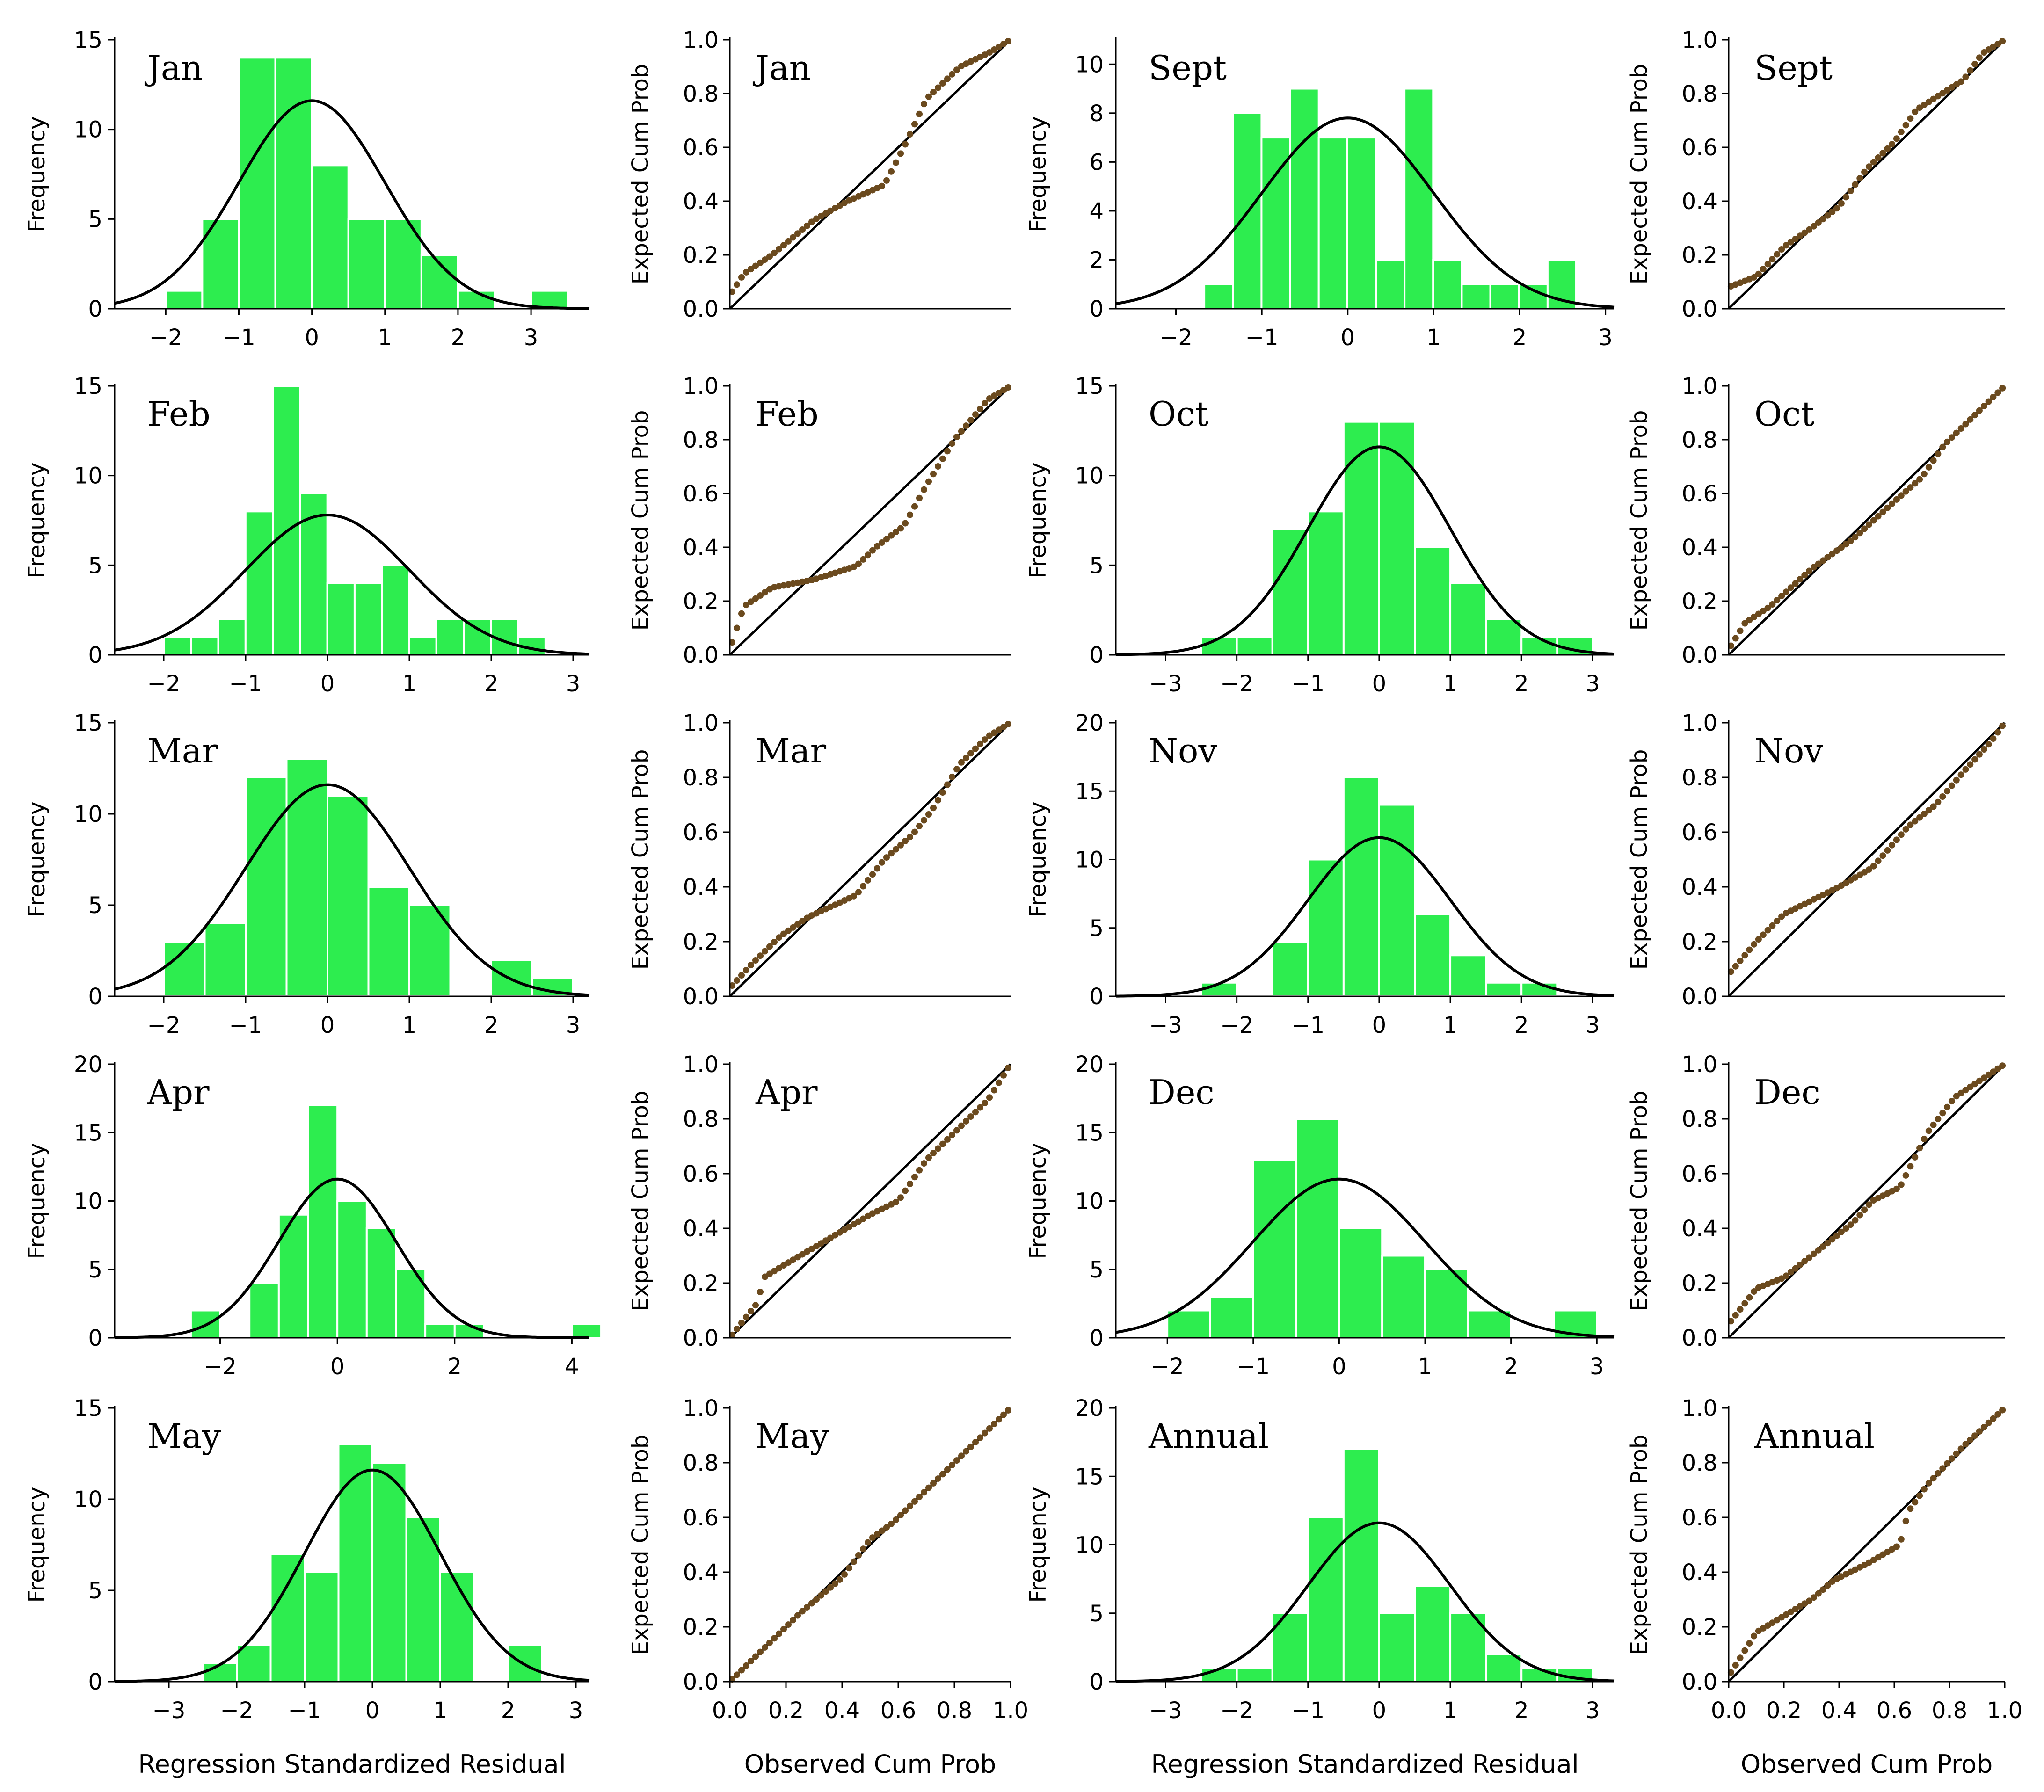  Describe the element at coordinates (792, 1436) in the screenshot. I see `panel-title: May` at that location.